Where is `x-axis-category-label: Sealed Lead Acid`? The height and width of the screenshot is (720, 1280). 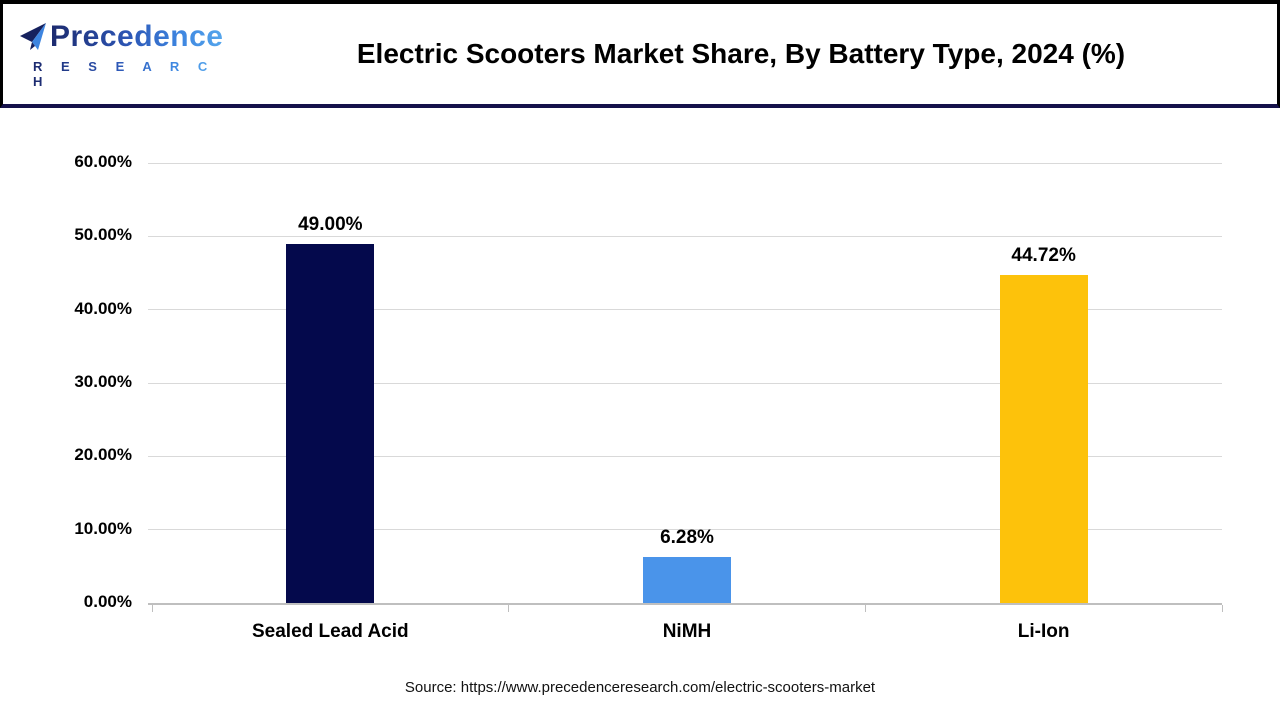
x-axis-category-label: Sealed Lead Acid is located at coordinates (330, 631).